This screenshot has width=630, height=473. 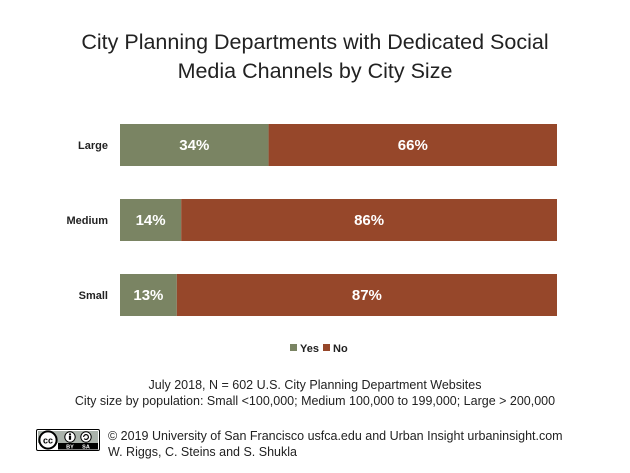 I want to click on bar-no-medium, so click(x=369, y=220).